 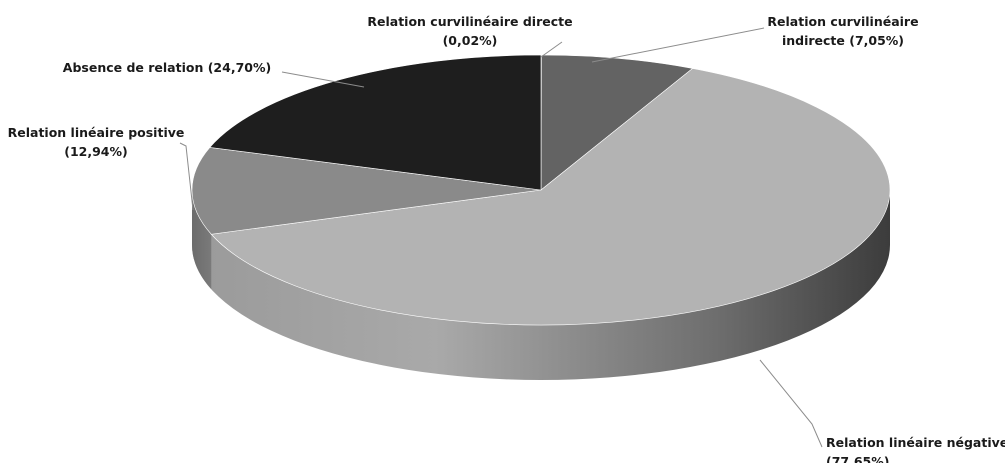 I want to click on slice-label-1: Relation curvilinéaire indirecte (7,05%), so click(x=842, y=31).